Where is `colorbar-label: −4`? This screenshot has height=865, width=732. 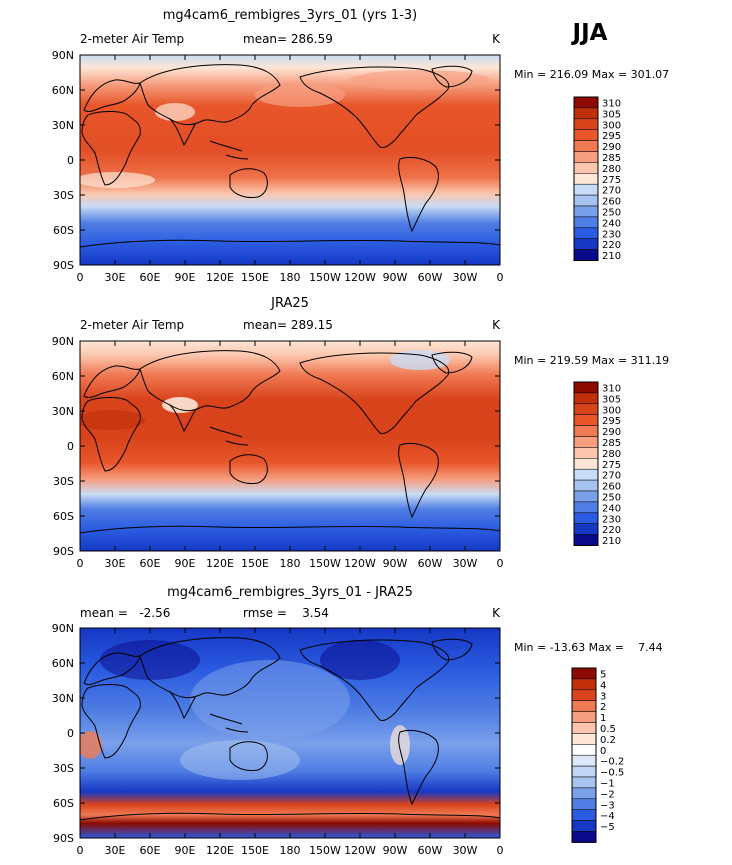
colorbar-label: −4 is located at coordinates (607, 816).